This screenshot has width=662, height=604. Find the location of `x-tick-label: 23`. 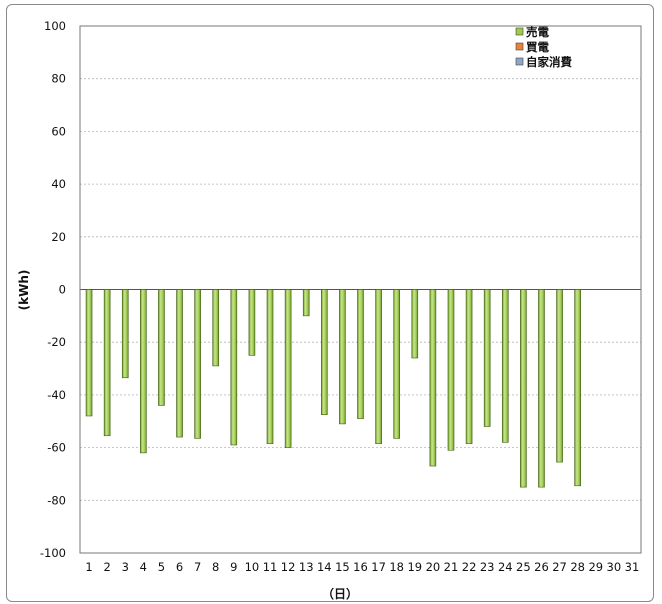

x-tick-label: 23 is located at coordinates (487, 567).